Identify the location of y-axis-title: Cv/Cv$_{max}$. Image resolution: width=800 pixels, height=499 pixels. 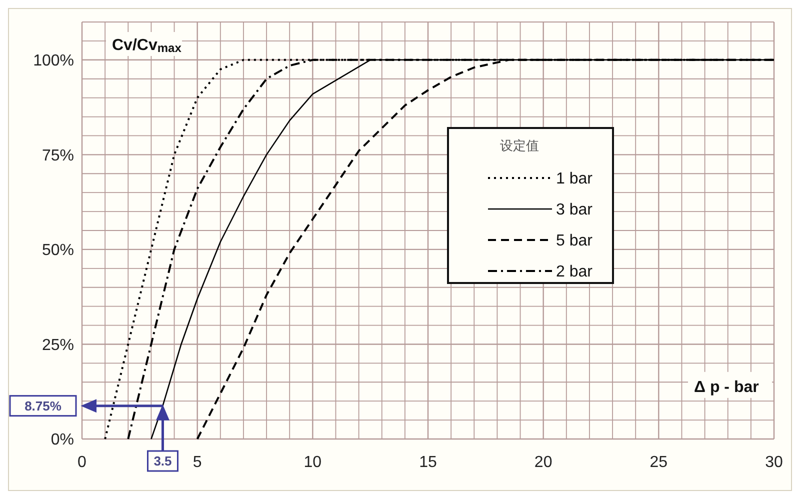
(147, 46).